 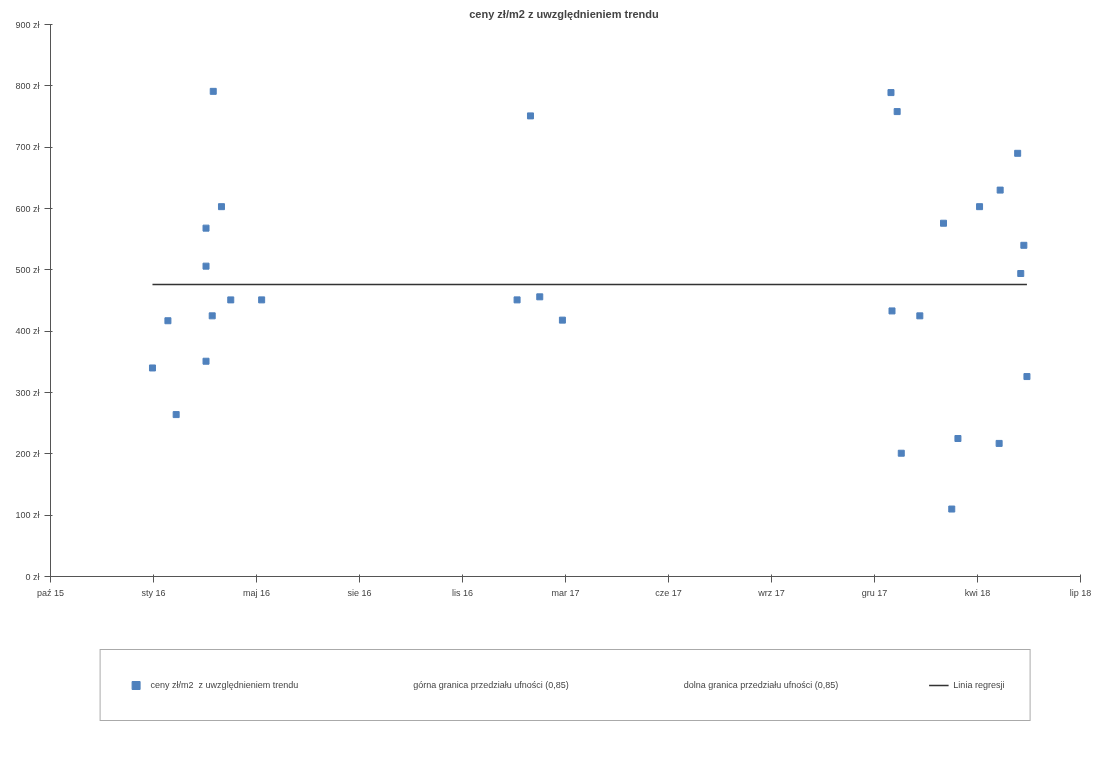 I want to click on y-tick-label: 0 zł, so click(x=32, y=576).